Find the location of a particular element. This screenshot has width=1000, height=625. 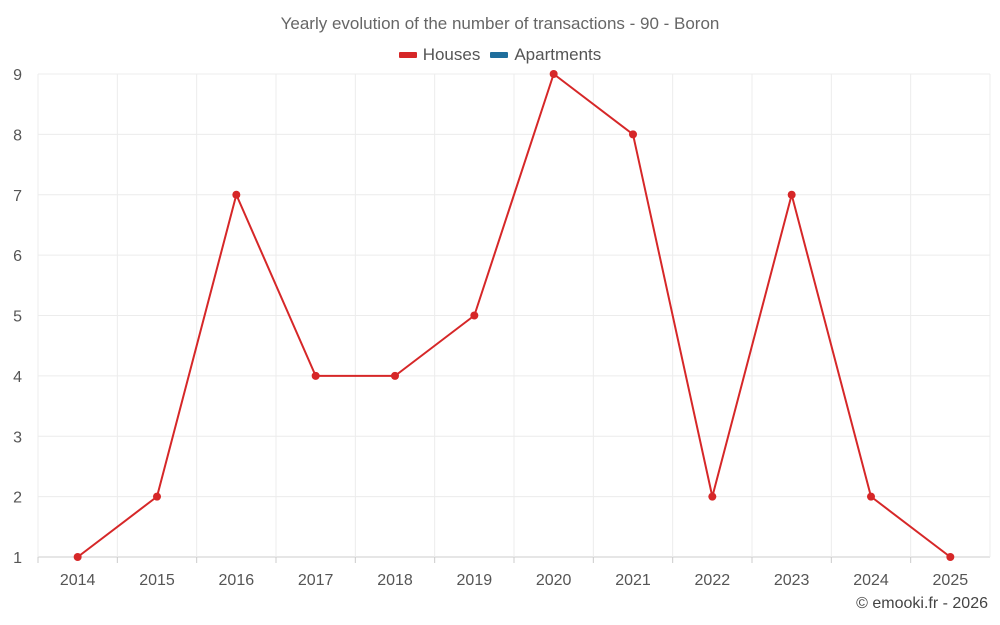

legend-item-apartments: Apartments is located at coordinates (545, 55).